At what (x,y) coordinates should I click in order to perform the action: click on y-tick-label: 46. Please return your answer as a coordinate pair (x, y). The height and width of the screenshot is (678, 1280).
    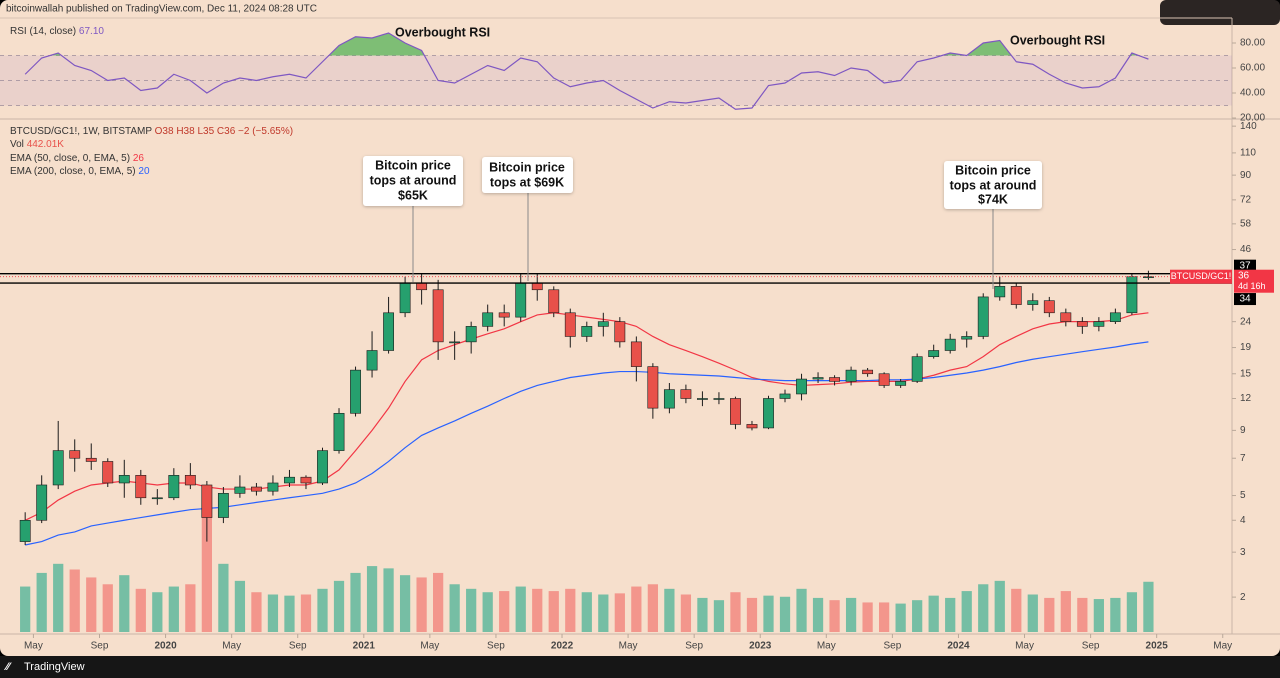
    Looking at the image, I should click on (1246, 249).